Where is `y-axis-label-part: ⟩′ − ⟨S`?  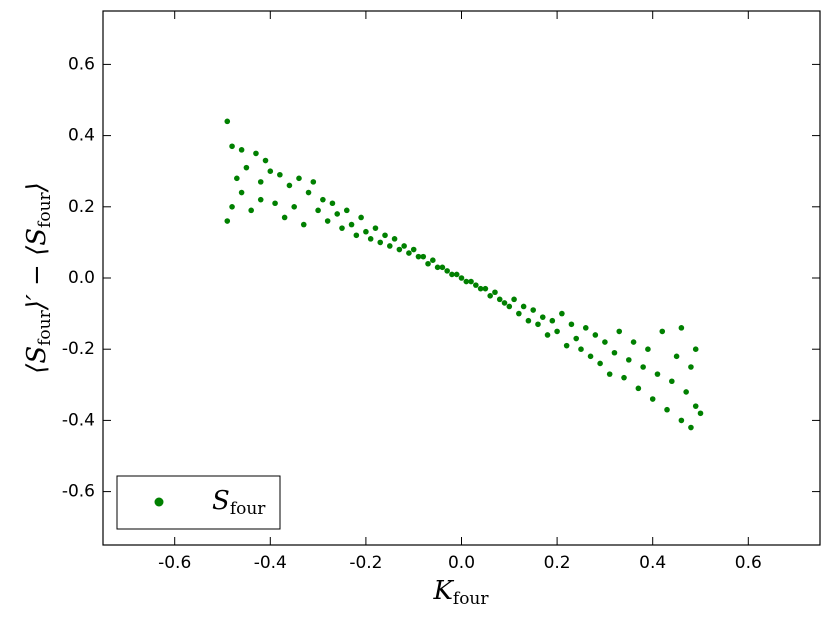 y-axis-label-part: ⟩′ − ⟨S is located at coordinates (37, 269).